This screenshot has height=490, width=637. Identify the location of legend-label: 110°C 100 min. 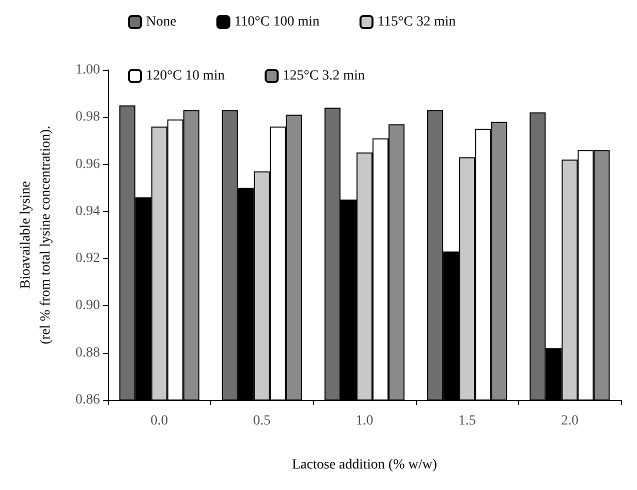
(277, 22).